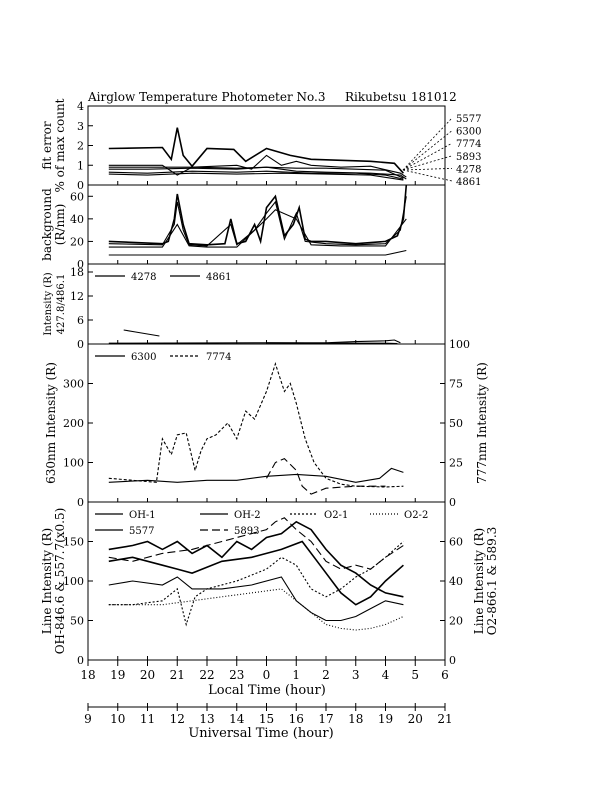  What do you see at coordinates (77, 621) in the screenshot?
I see `y-tick-label-oh_o2: 50` at bounding box center [77, 621].